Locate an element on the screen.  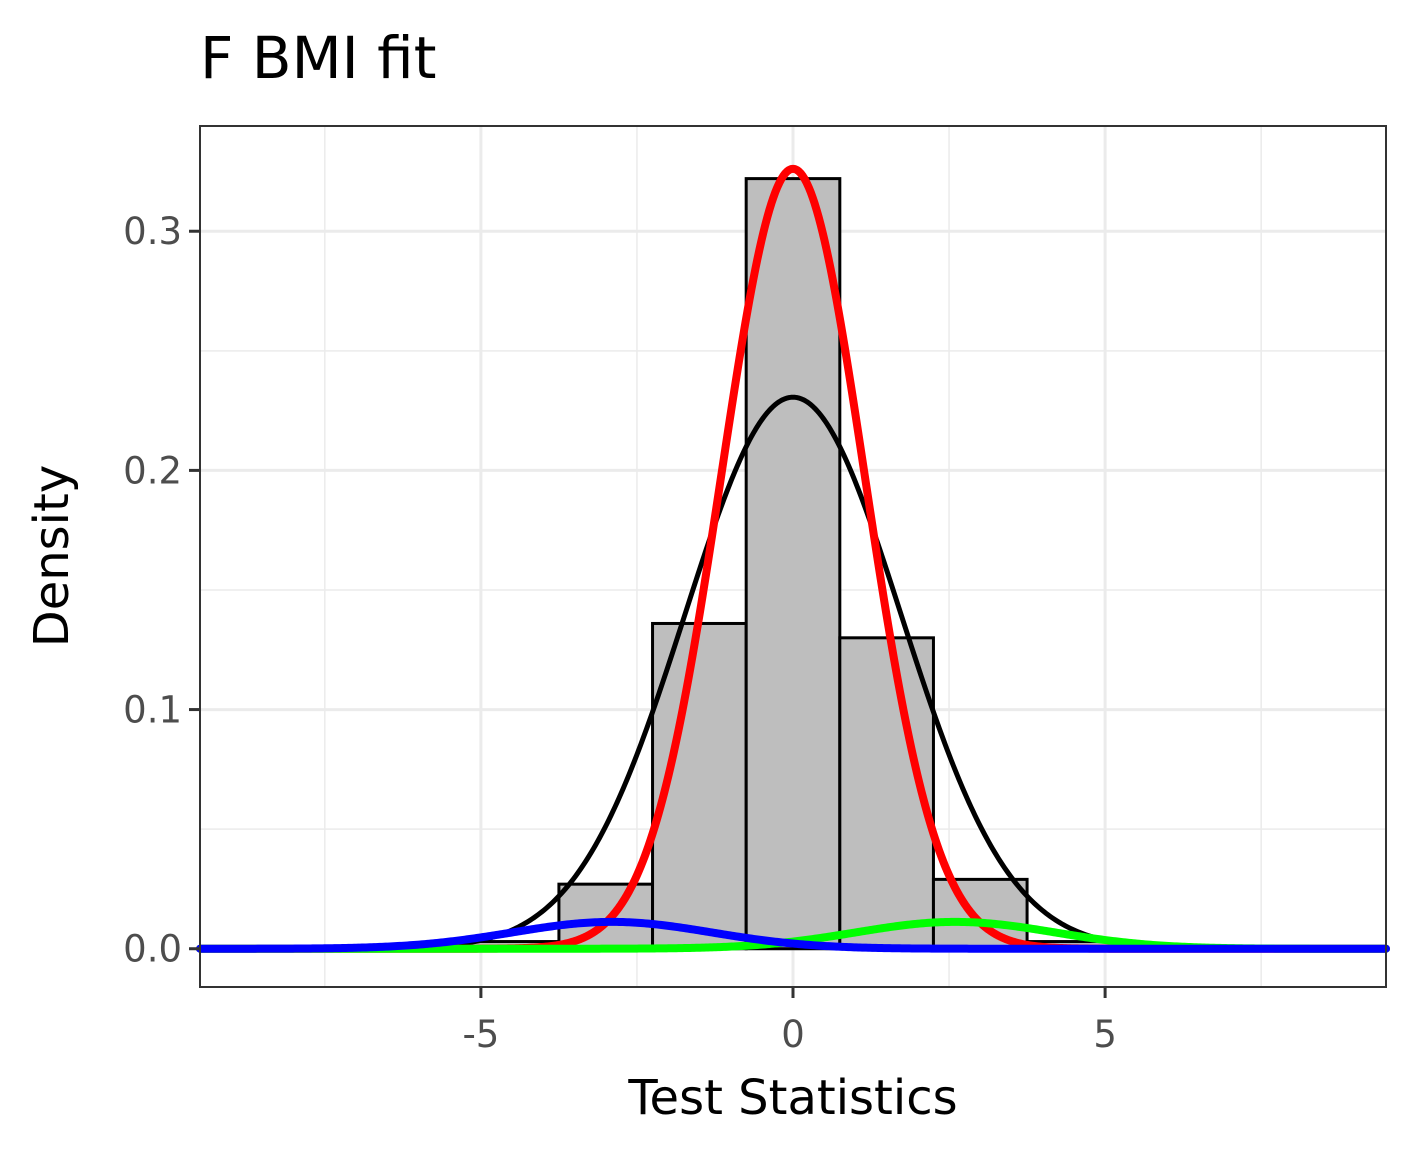
histogram-bar is located at coordinates (793, 564).